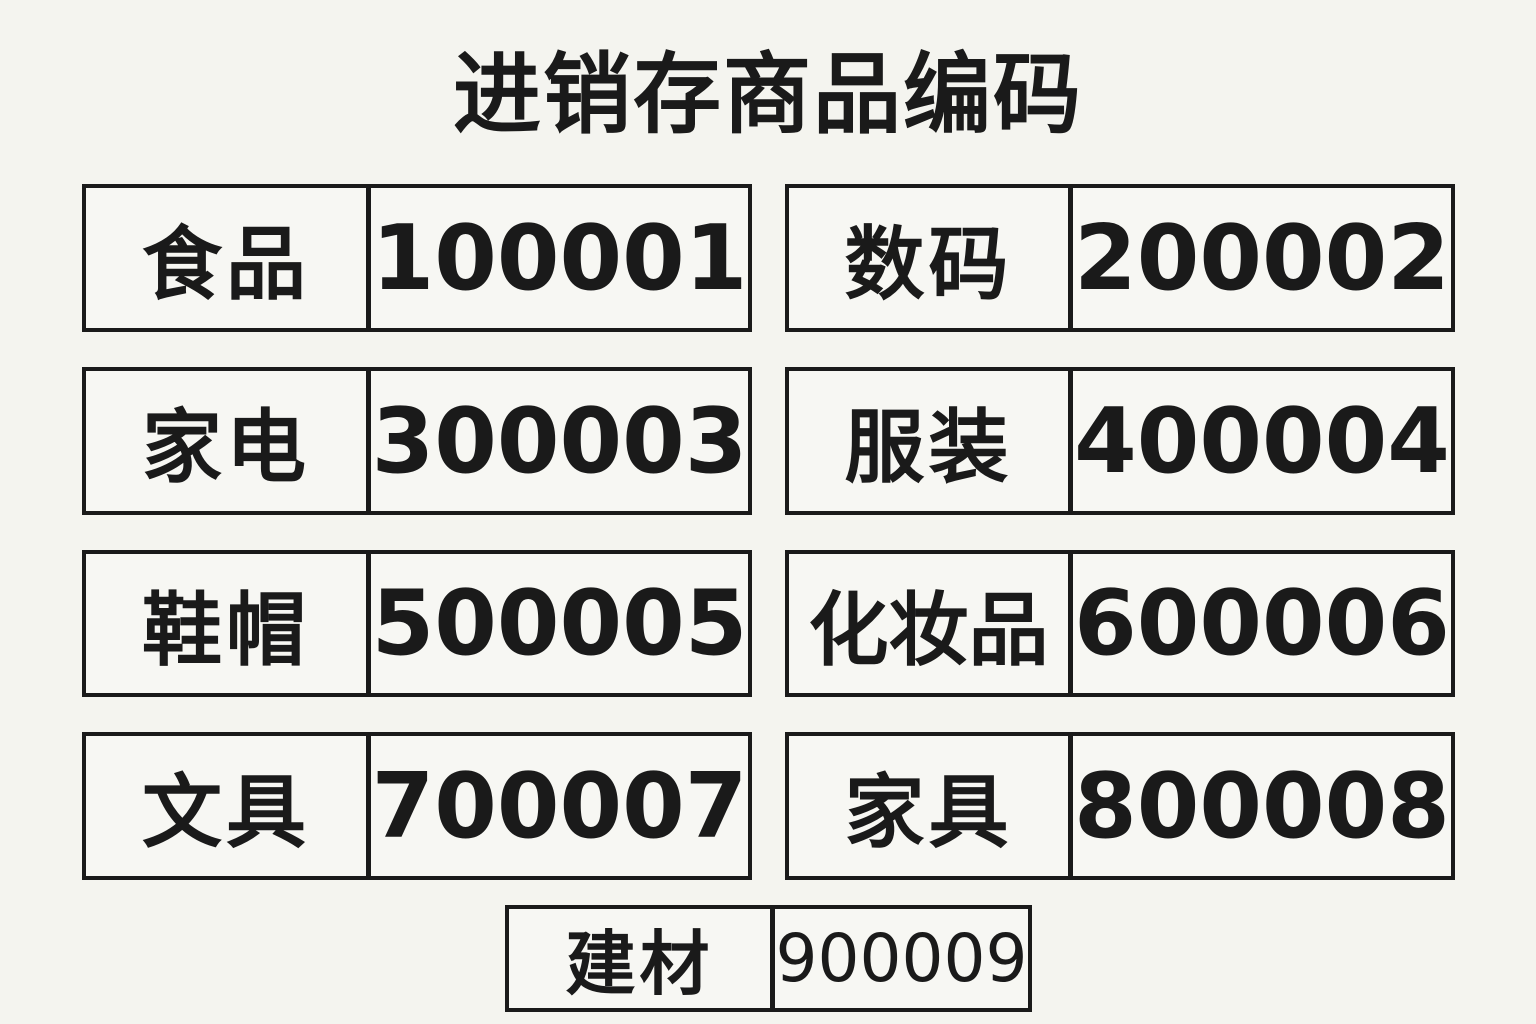  Describe the element at coordinates (1262, 623) in the screenshot. I see `category-code: 600006` at that location.